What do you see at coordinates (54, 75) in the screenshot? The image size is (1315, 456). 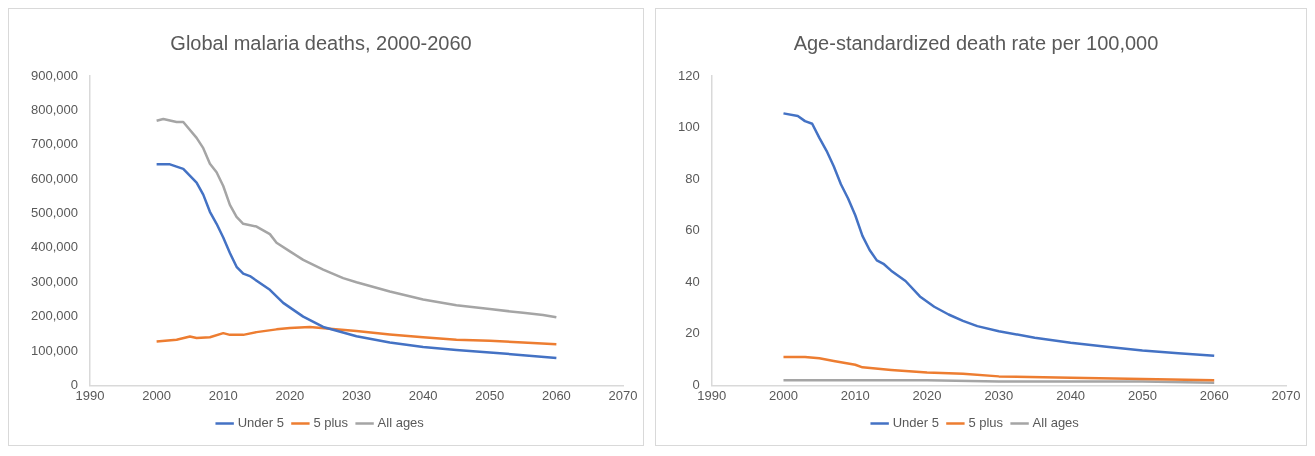 I see `y-tick-label: 900,000` at bounding box center [54, 75].